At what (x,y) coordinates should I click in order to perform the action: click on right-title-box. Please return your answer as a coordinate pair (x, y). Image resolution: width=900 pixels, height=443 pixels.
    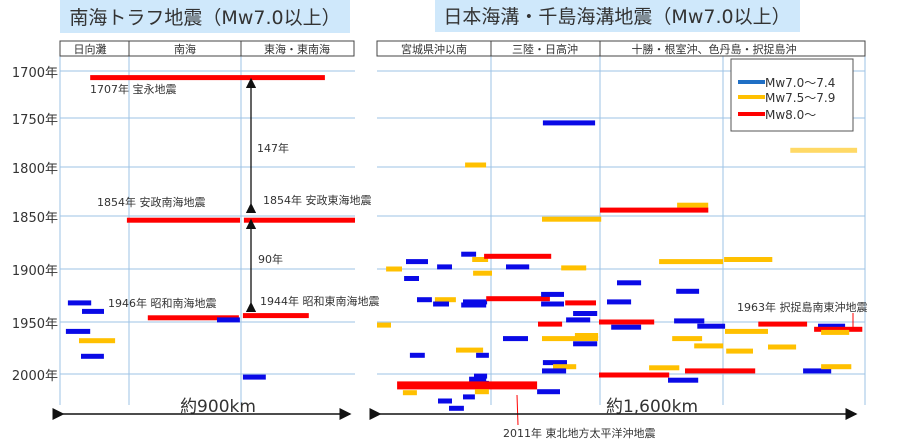
    Looking at the image, I should click on (617, 16).